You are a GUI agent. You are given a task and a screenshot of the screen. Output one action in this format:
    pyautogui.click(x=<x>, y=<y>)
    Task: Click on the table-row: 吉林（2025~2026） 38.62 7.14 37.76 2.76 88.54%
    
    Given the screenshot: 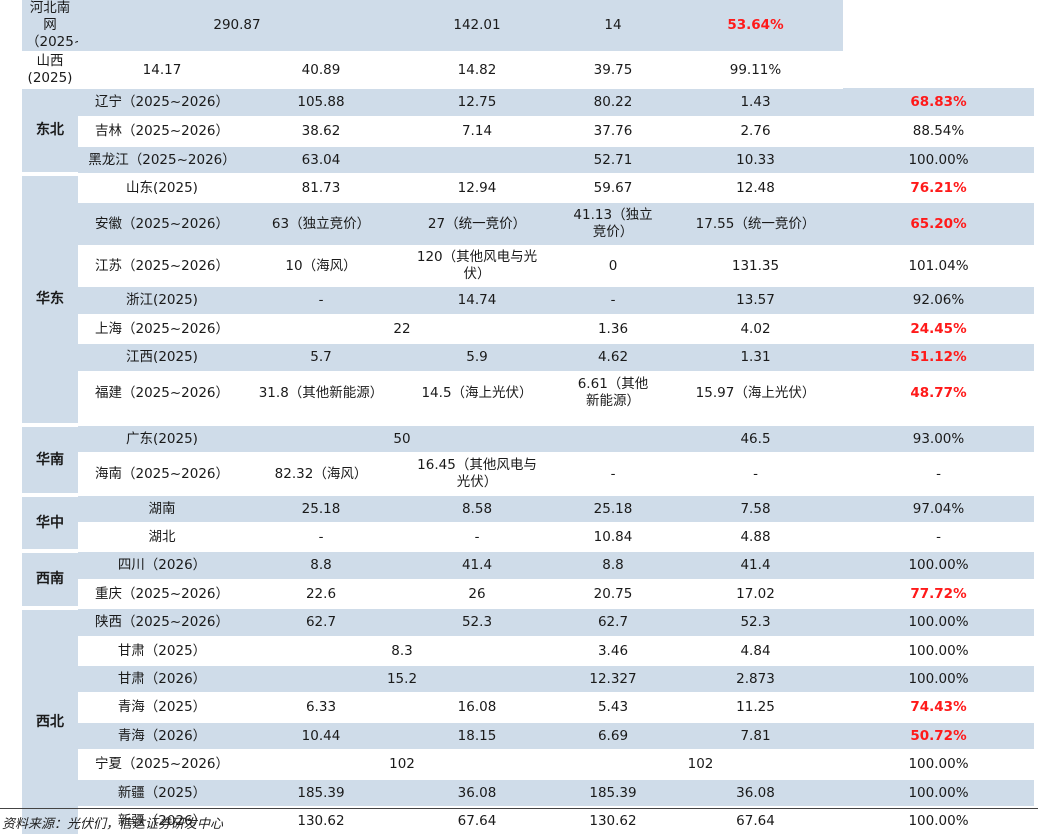 What is the action you would take?
    pyautogui.click(x=528, y=132)
    